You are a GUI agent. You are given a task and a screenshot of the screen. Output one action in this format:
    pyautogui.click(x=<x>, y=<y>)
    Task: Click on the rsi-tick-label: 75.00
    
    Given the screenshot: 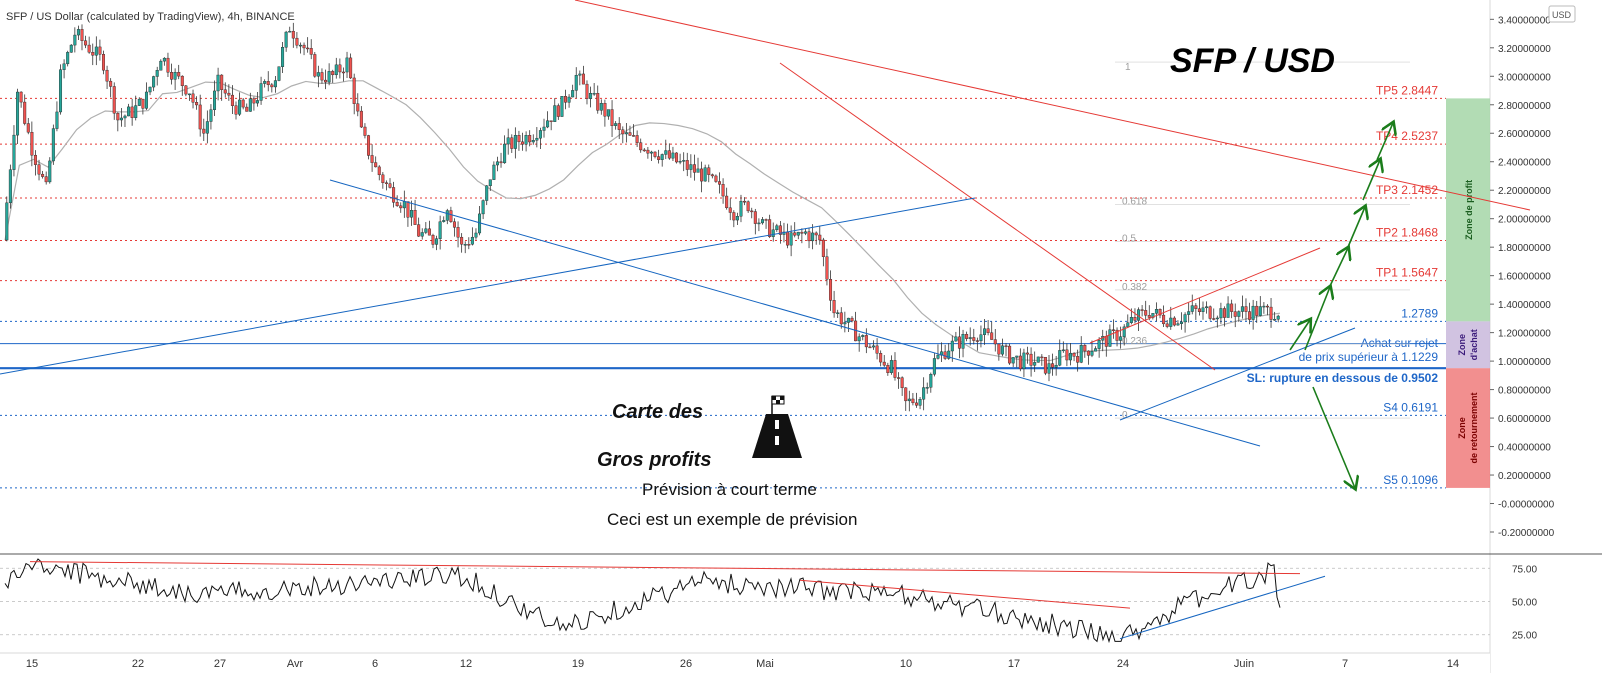 What is the action you would take?
    pyautogui.click(x=1524, y=569)
    